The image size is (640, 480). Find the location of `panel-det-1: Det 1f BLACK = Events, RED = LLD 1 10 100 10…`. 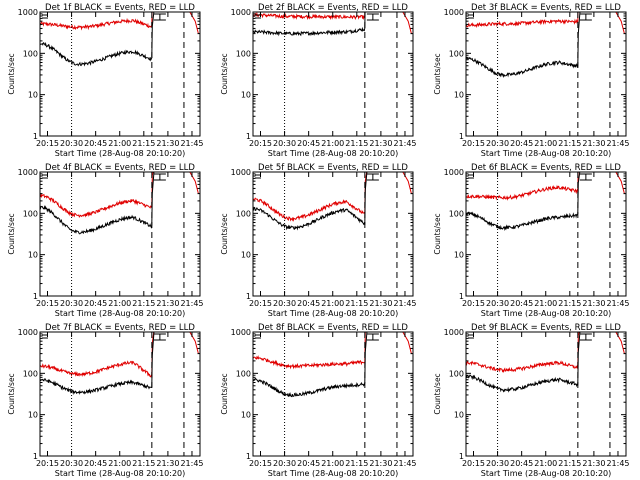

panel-det-1: Det 1f BLACK = Events, RED = LLD 1 10 100 10… is located at coordinates (105, 80).